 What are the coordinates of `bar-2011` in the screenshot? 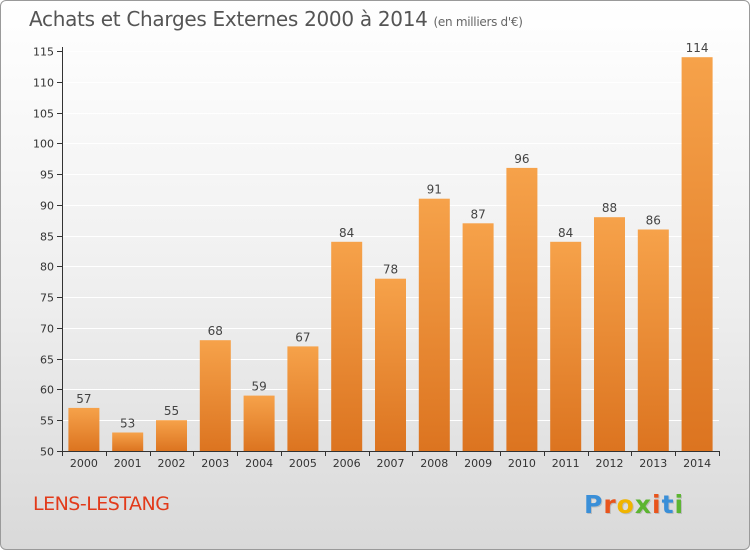 It's located at (566, 346).